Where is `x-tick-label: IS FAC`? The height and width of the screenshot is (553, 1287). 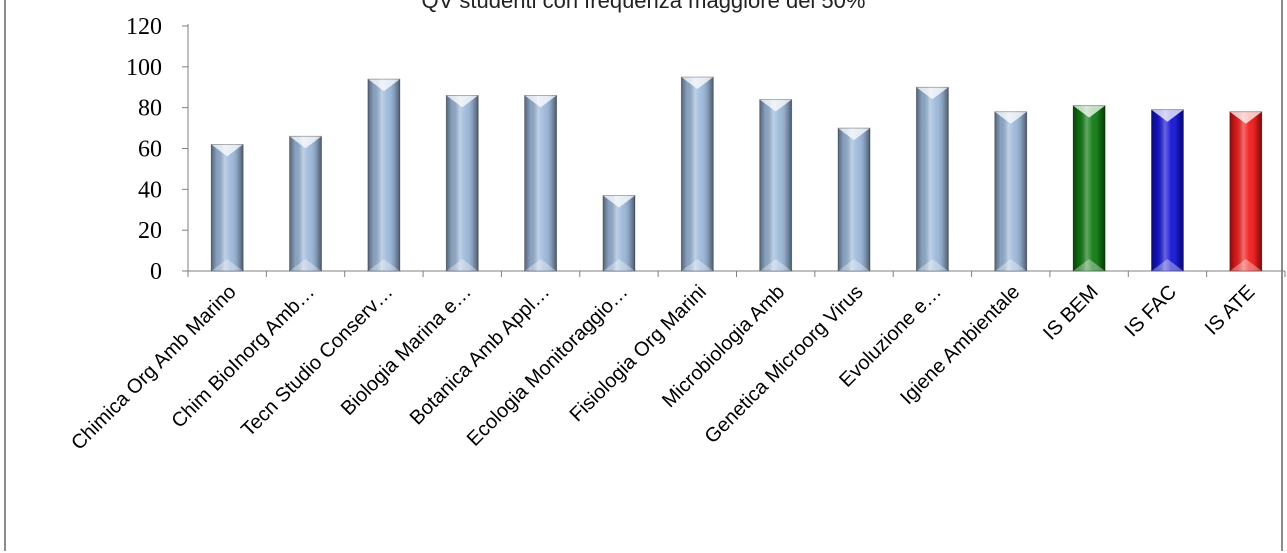
x-tick-label: IS FAC is located at coordinates (1151, 311).